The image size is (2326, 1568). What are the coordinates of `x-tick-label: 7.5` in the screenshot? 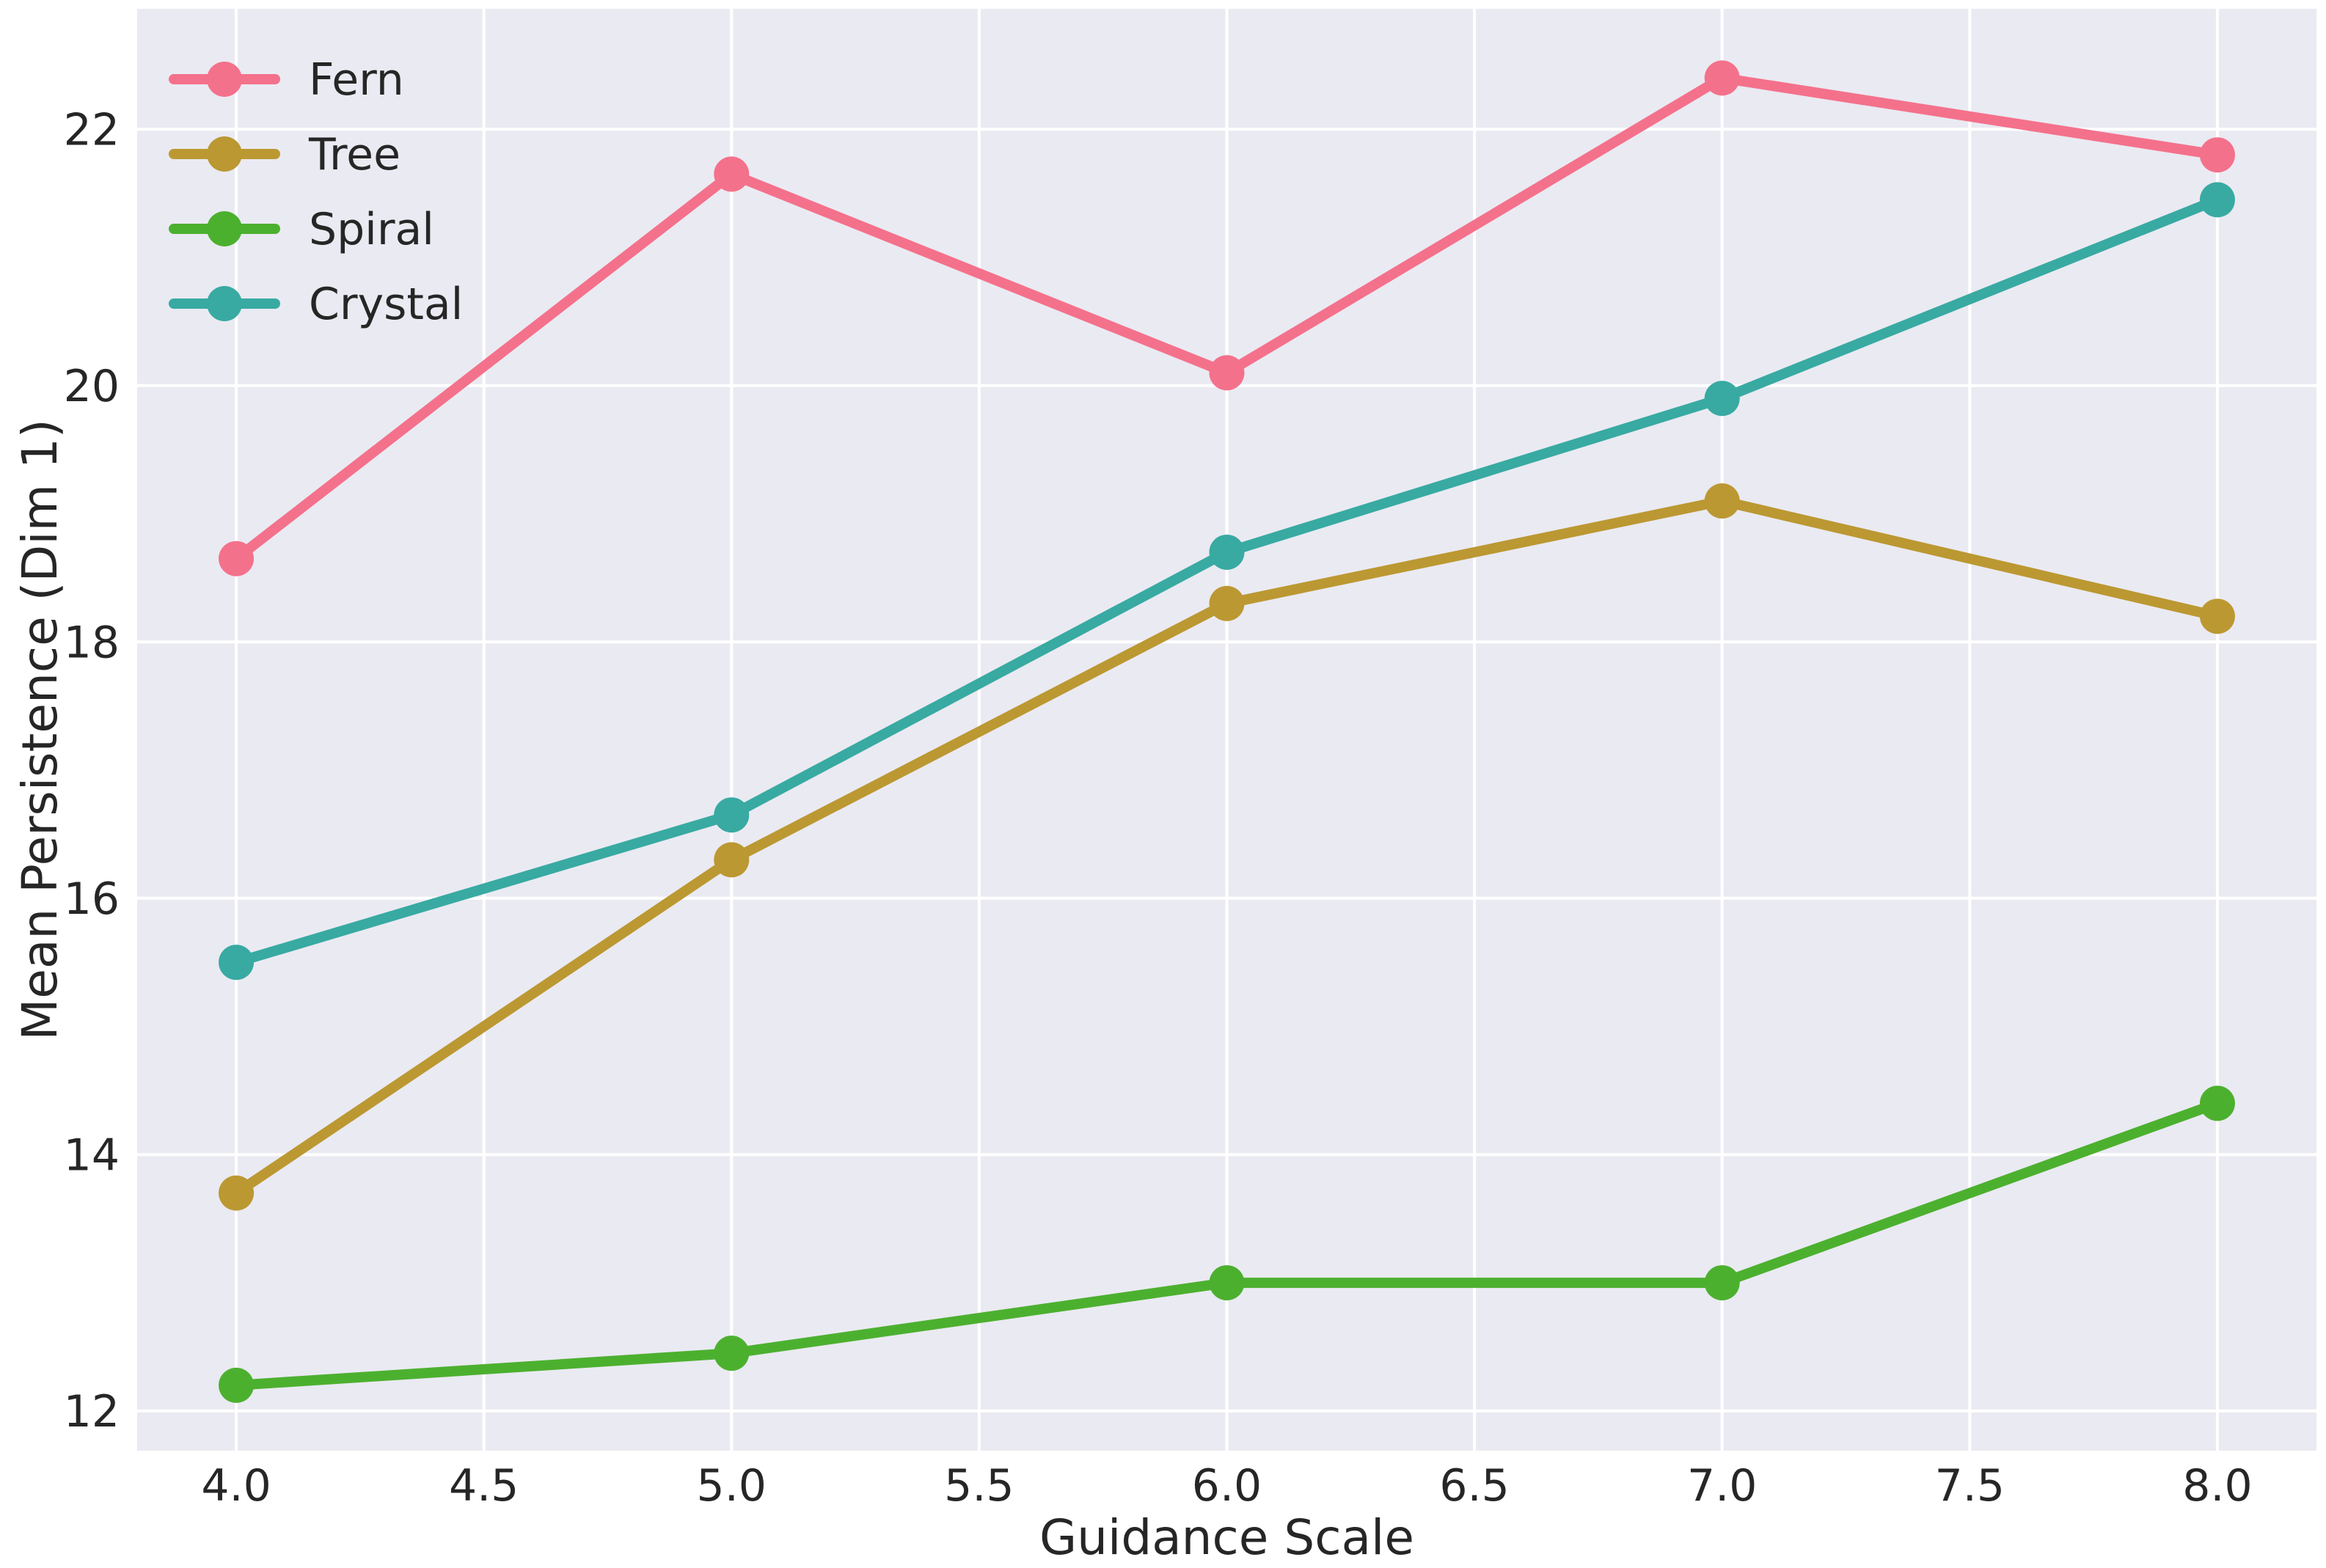 It's located at (1970, 1486).